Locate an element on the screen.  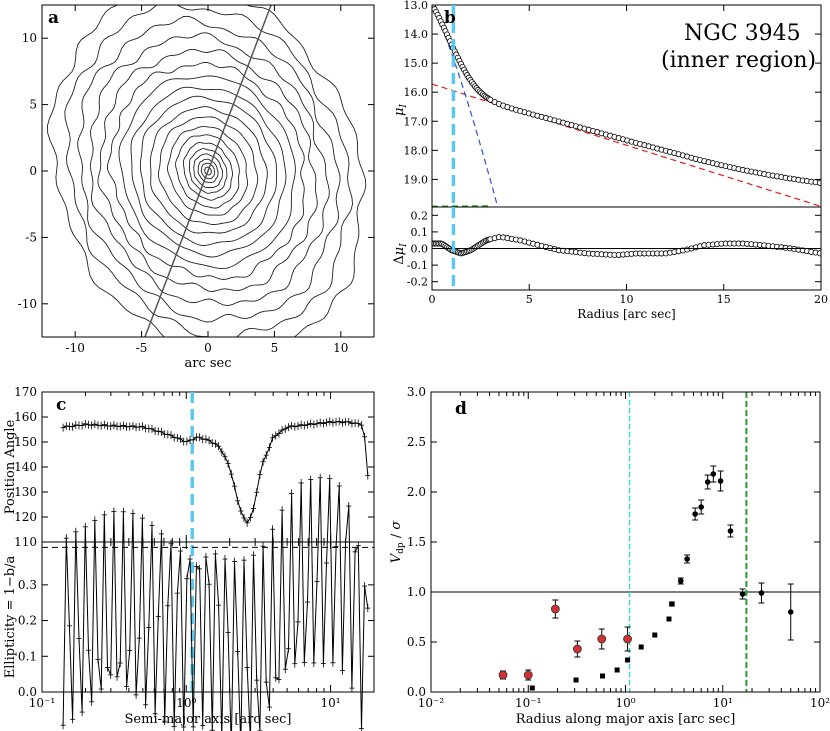
surface-brightness-plot: 13.0 14.0 15.0 16.0 17.0 18.0 19.0 is located at coordinates (613, 104).